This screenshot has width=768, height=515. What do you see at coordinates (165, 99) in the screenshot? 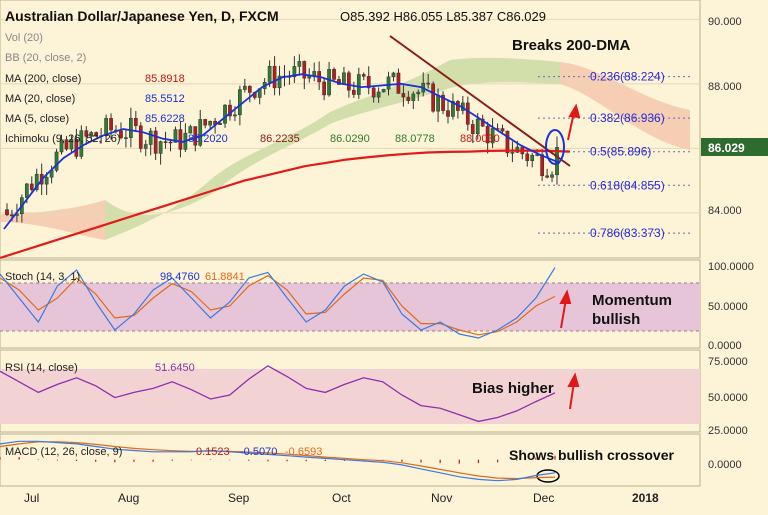
I see `ma20-value: 85.5512` at bounding box center [165, 99].